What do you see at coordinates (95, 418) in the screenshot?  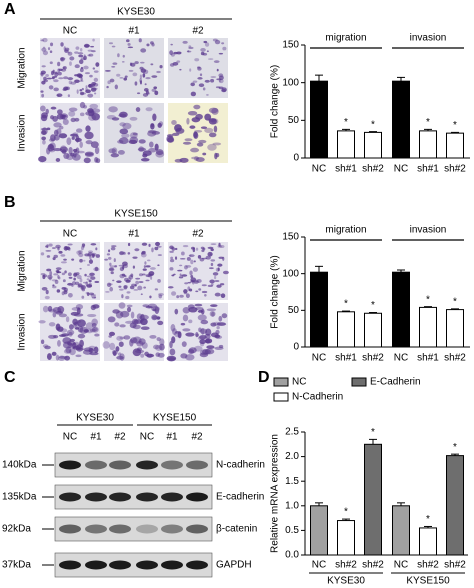 I see `blot-group-label: KYSE30` at bounding box center [95, 418].